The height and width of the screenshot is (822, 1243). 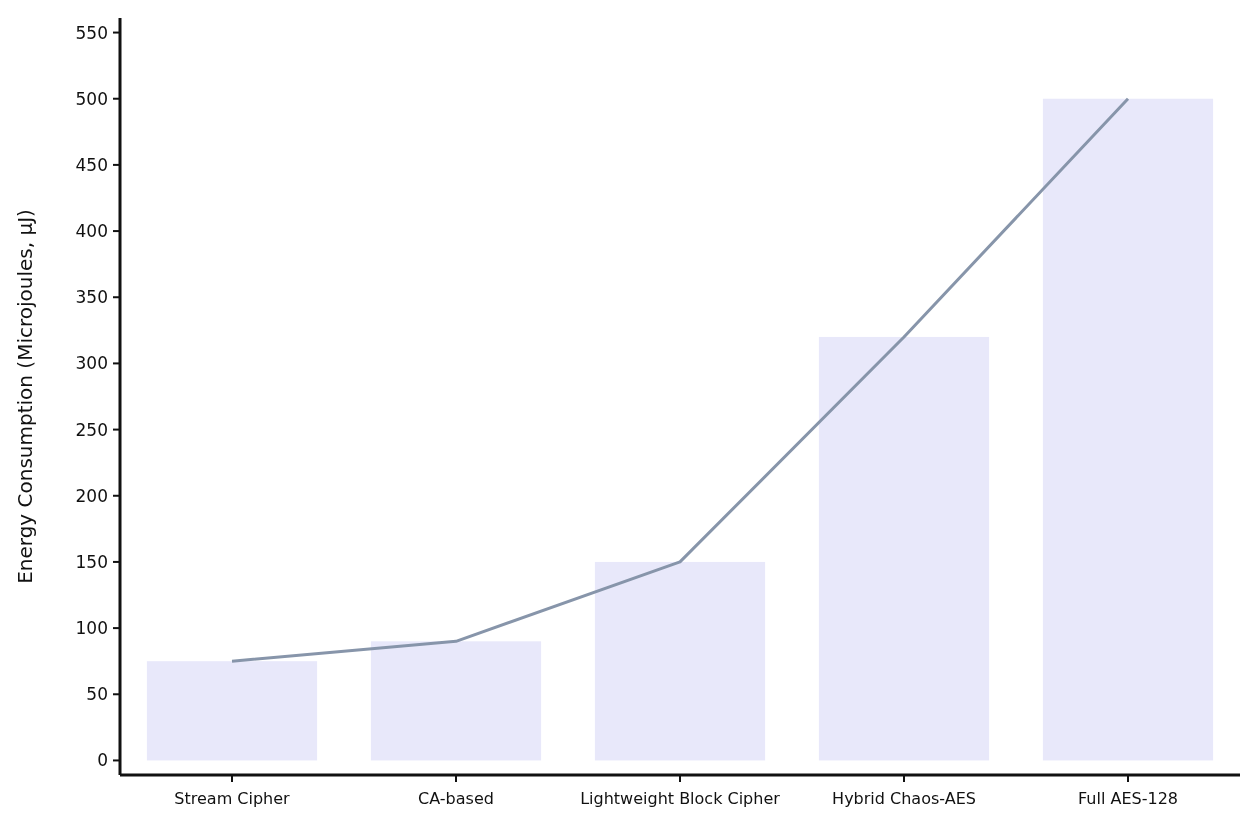 What do you see at coordinates (680, 798) in the screenshot?
I see `x-tick-label: Lightweight Block Cipher` at bounding box center [680, 798].